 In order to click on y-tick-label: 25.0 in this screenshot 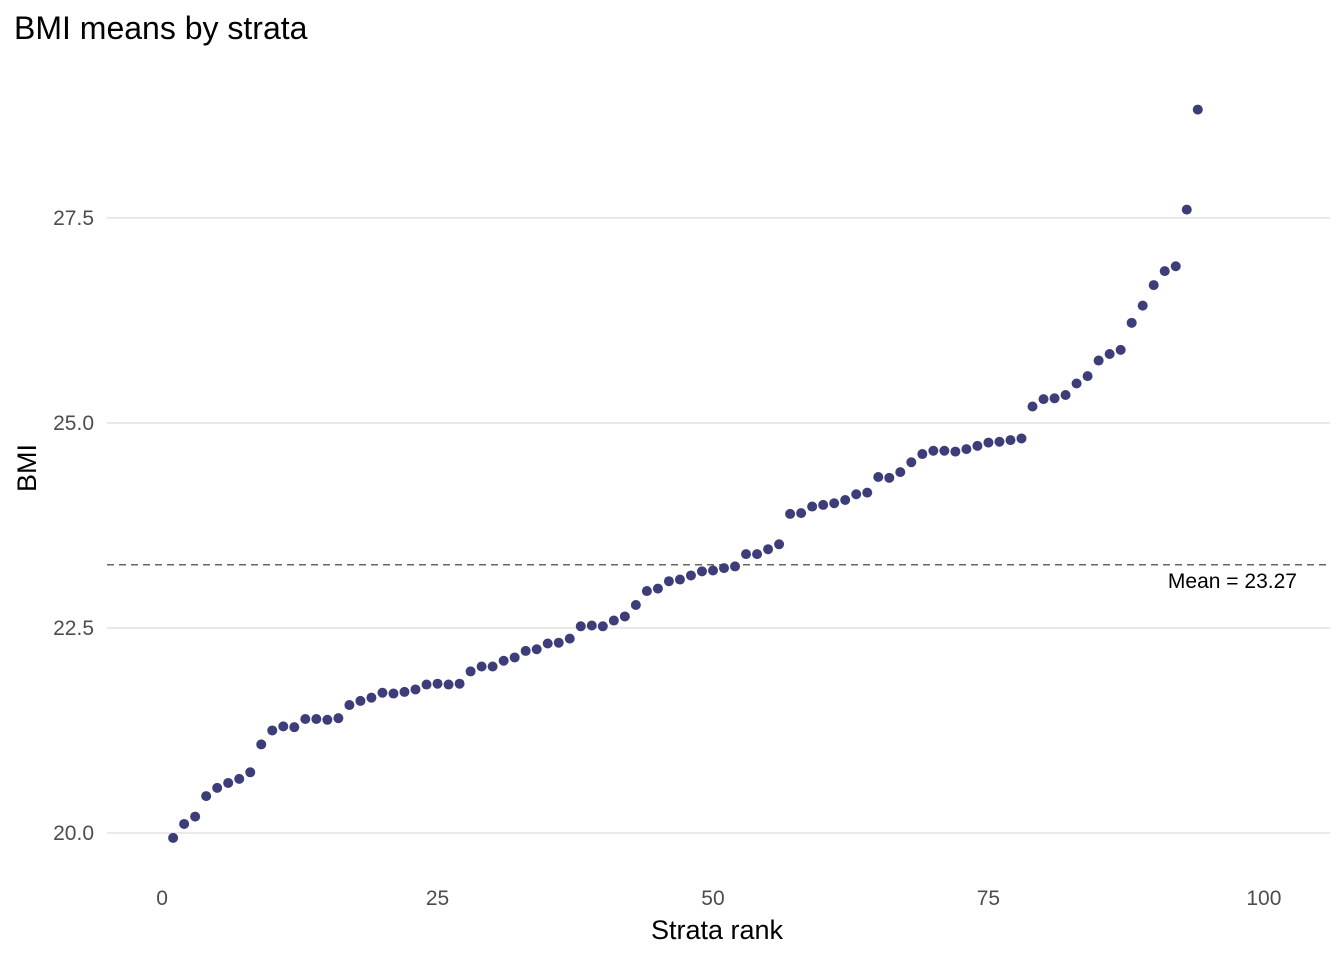, I will do `click(73, 423)`.